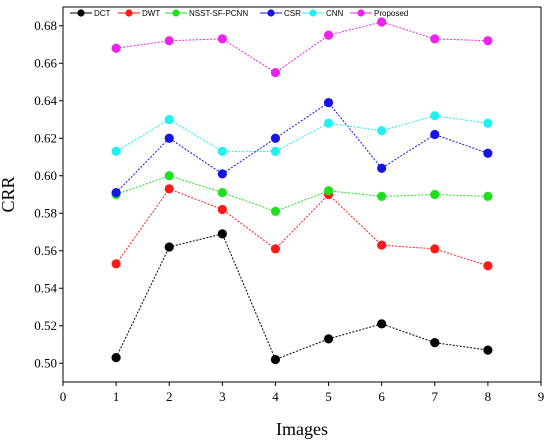  Describe the element at coordinates (435, 396) in the screenshot. I see `x-tick-label: 7` at that location.